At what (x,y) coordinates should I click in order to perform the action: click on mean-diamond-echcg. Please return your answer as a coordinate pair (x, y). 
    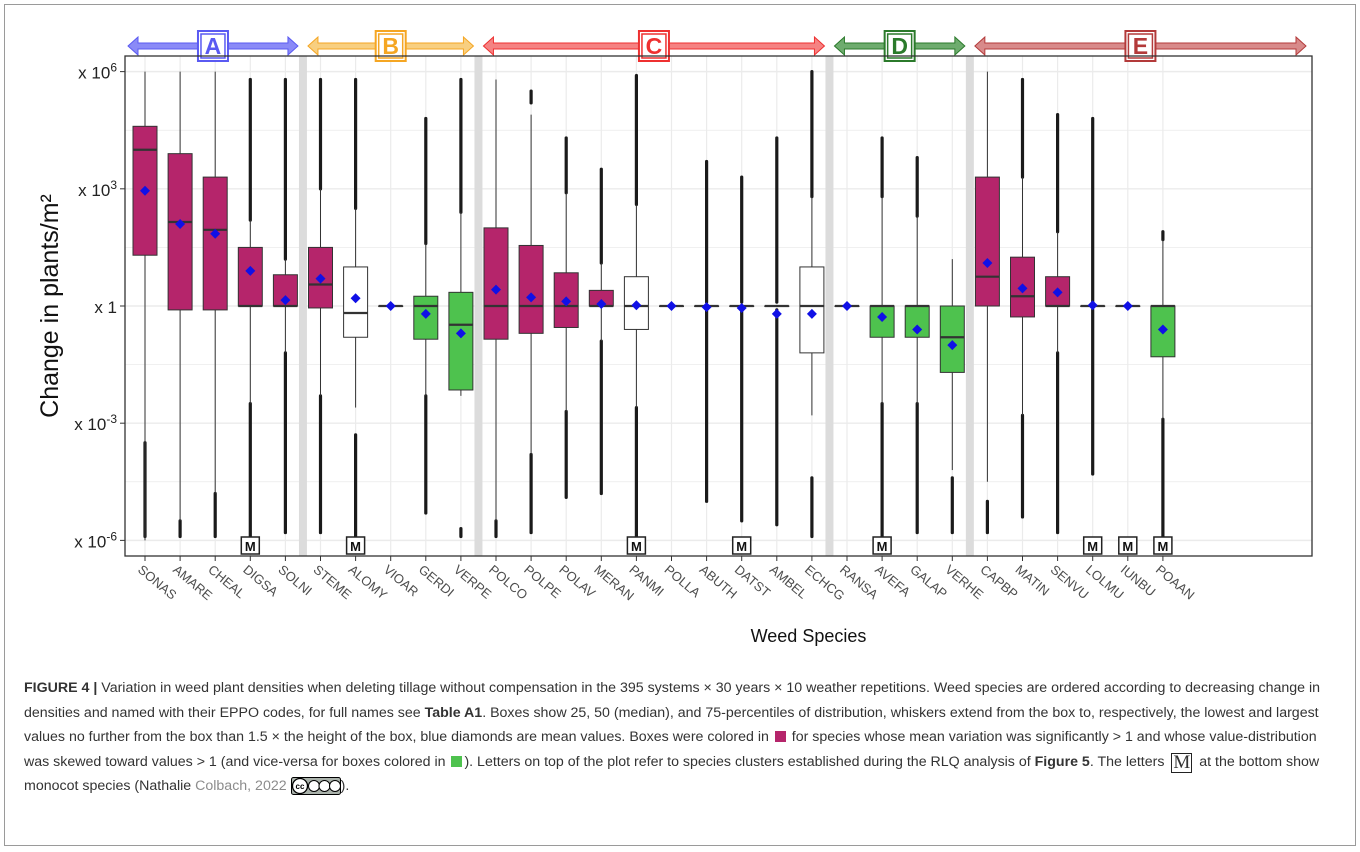
    Looking at the image, I should click on (811, 313).